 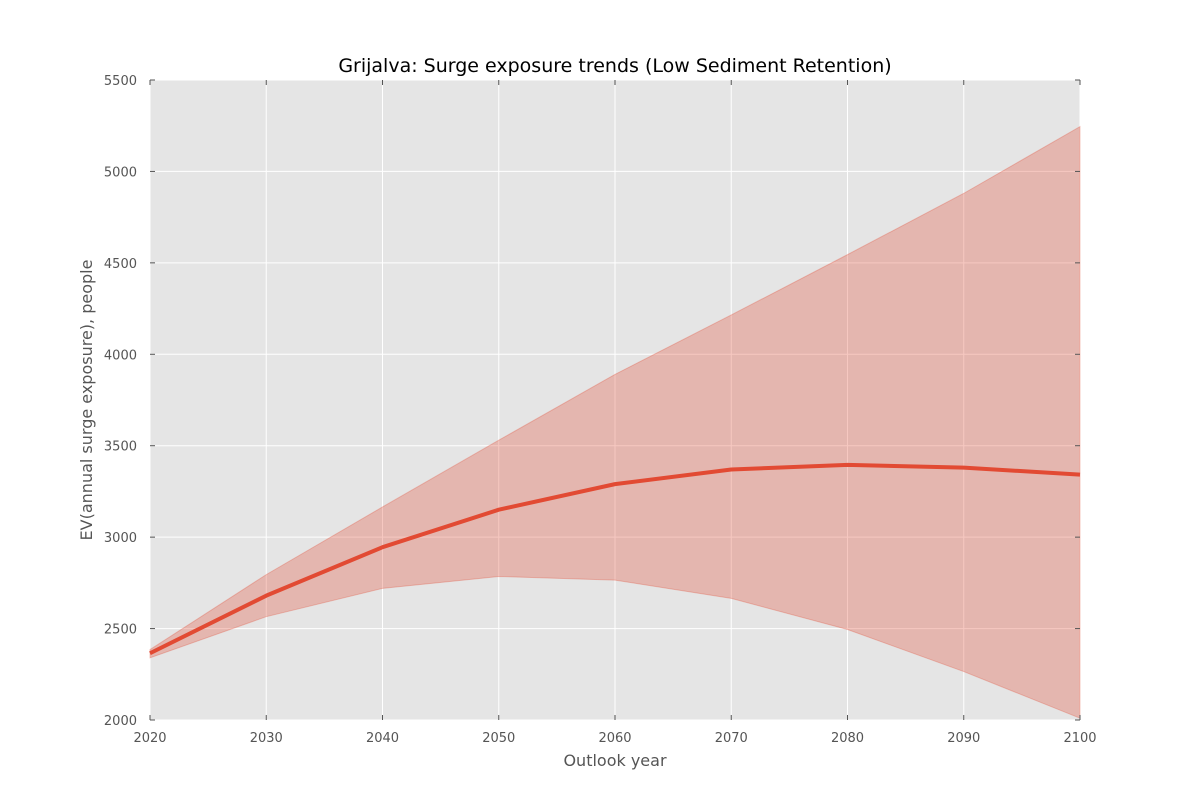 What do you see at coordinates (731, 738) in the screenshot?
I see `x-tick-label: 2070` at bounding box center [731, 738].